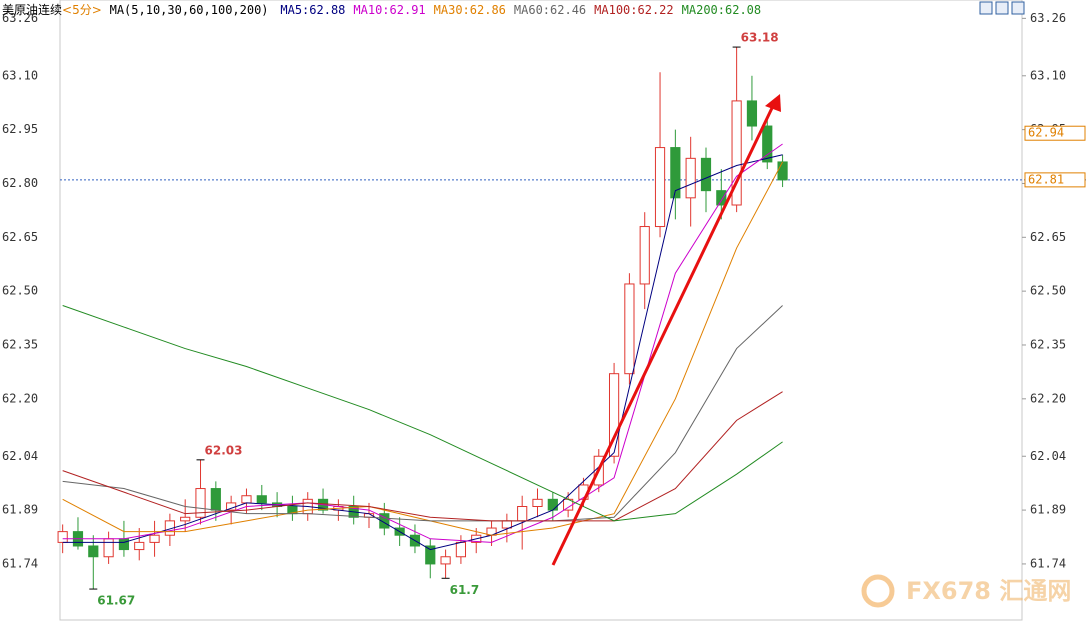 The width and height of the screenshot is (1088, 626). I want to click on extreme-label: 62.03, so click(224, 450).